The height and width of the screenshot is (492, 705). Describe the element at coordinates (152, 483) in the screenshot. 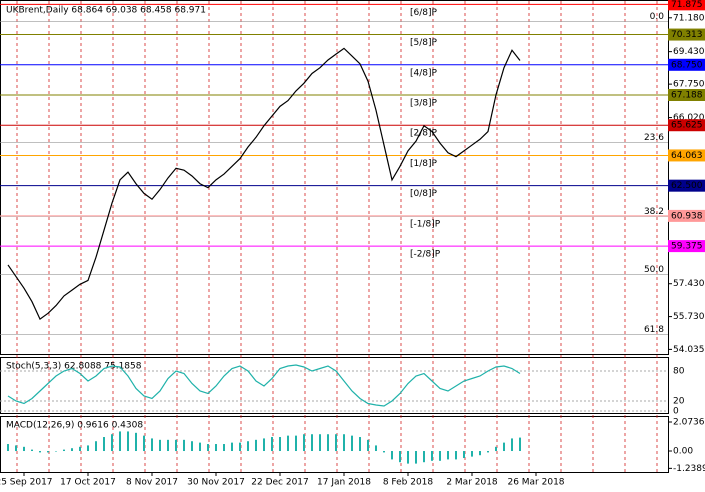

I see `x-tick-label: 8 Nov 2017` at that location.